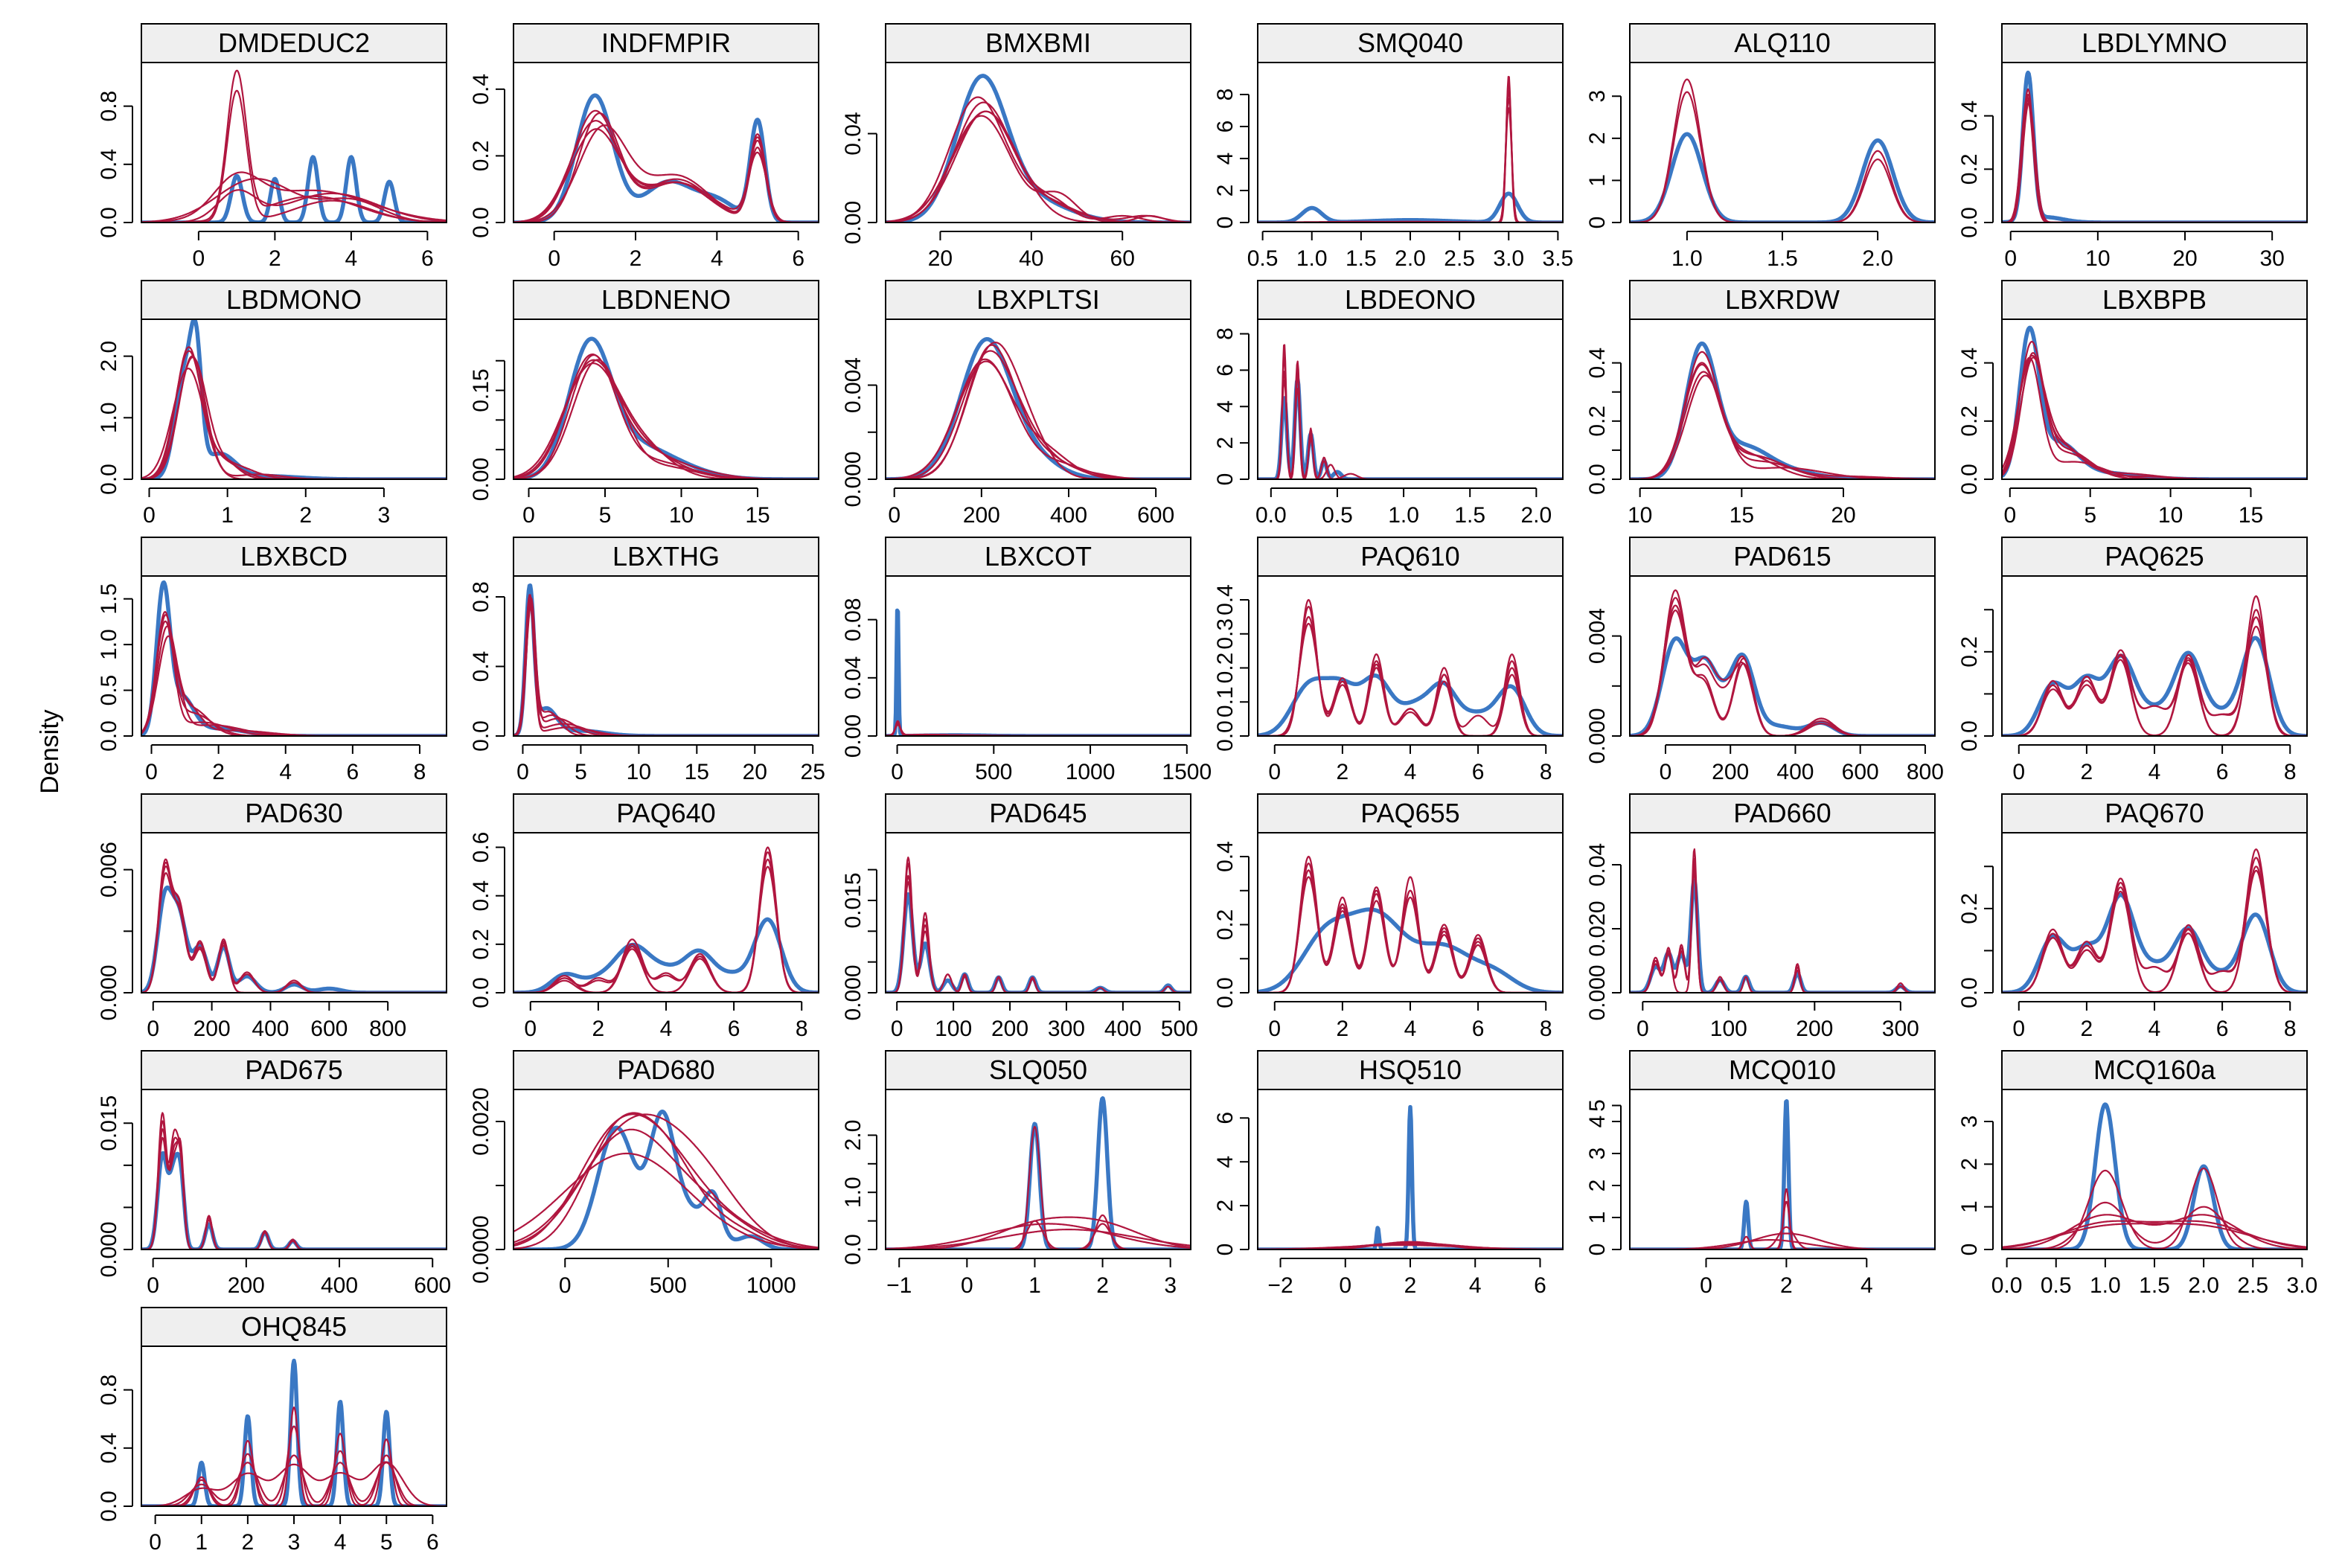 Image resolution: width=2342 pixels, height=1568 pixels. I want to click on panel-smq040: SMQ040 0.5 1.0 1.5 2.0 2.5 3.0 3.5 0 2 4 6 8, so click(1393, 147).